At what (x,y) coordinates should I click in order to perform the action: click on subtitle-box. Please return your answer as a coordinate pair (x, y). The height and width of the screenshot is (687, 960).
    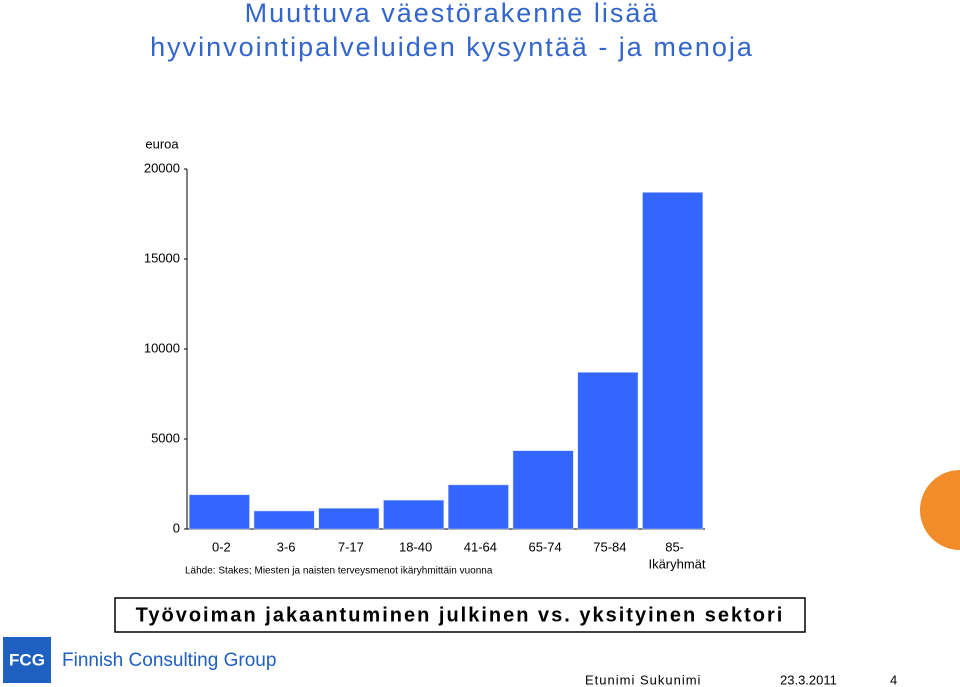
    Looking at the image, I should click on (460, 615).